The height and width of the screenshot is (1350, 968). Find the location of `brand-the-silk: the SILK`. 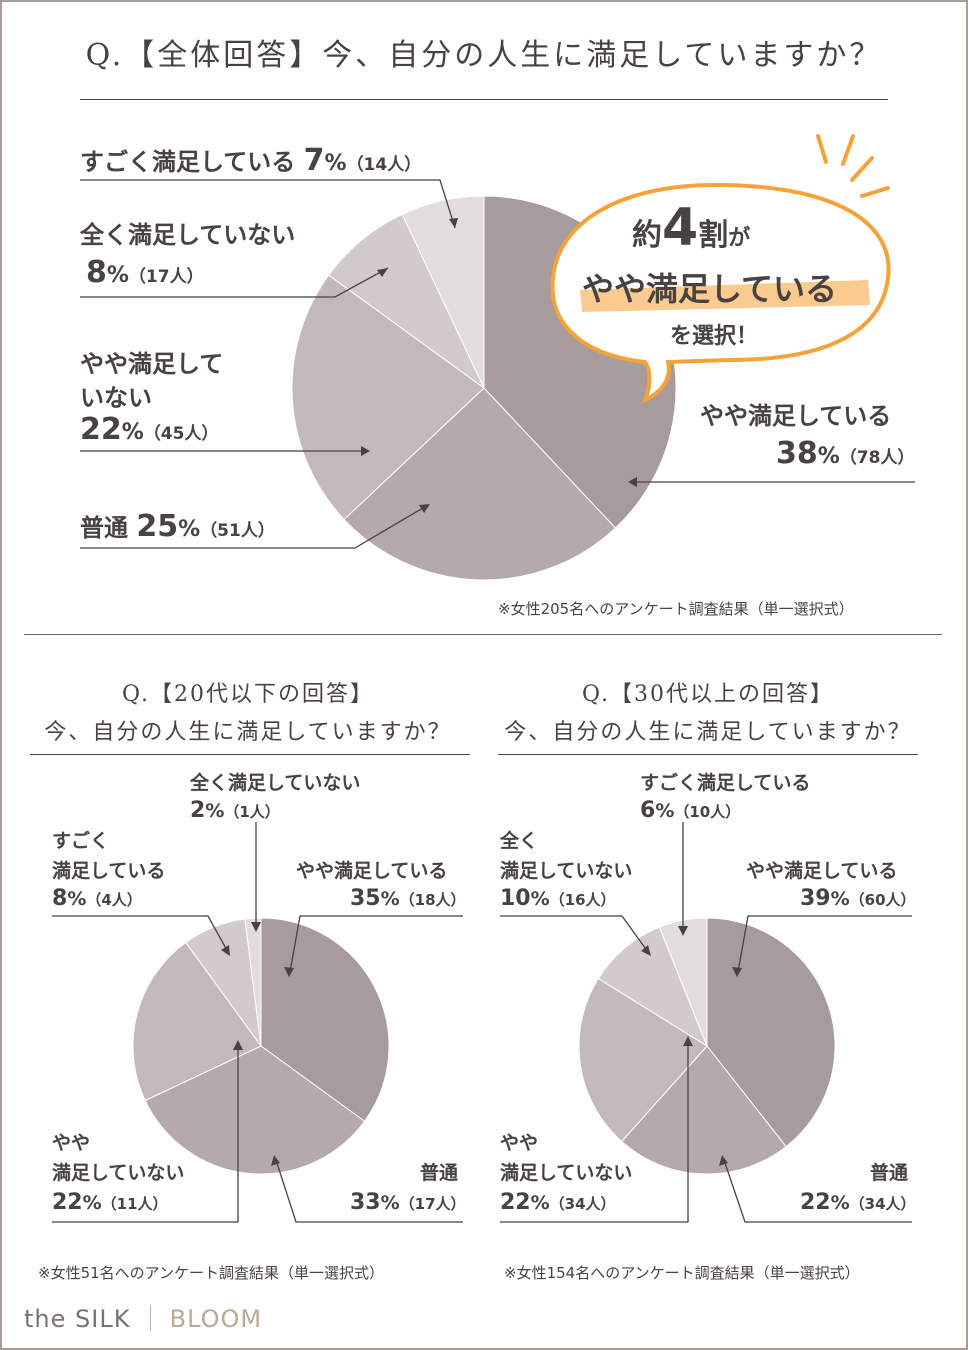

brand-the-silk: the SILK is located at coordinates (77, 1319).